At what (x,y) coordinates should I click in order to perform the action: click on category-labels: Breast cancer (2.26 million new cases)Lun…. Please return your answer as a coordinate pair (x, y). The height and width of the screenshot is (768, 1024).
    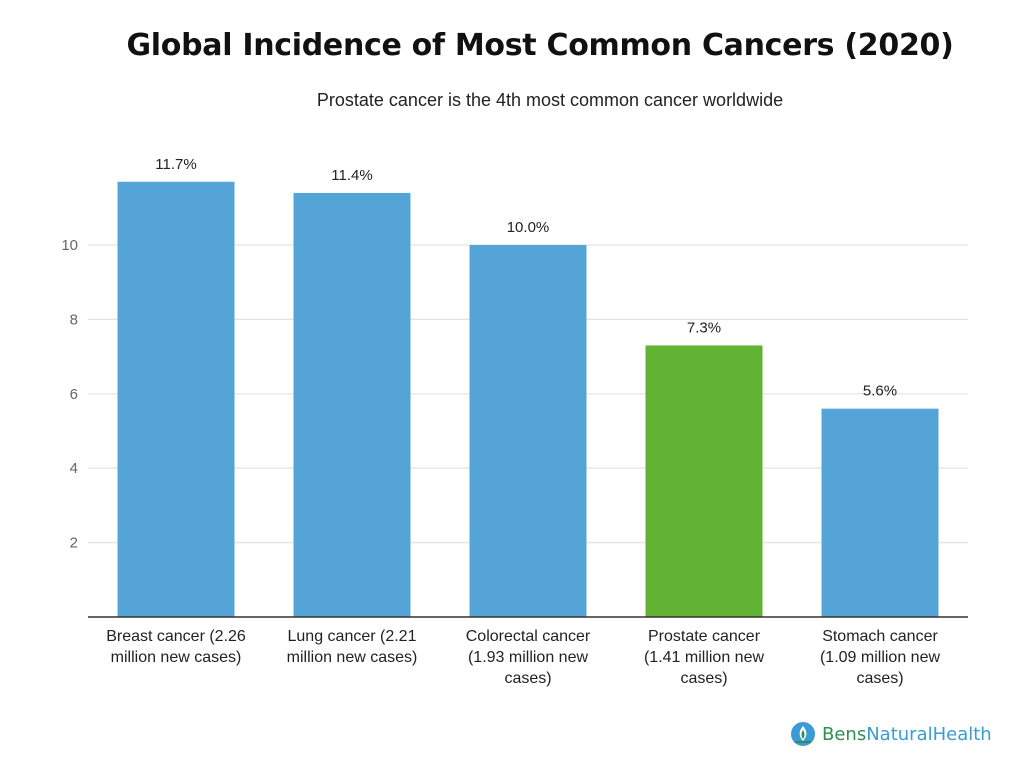
    Looking at the image, I should click on (523, 657).